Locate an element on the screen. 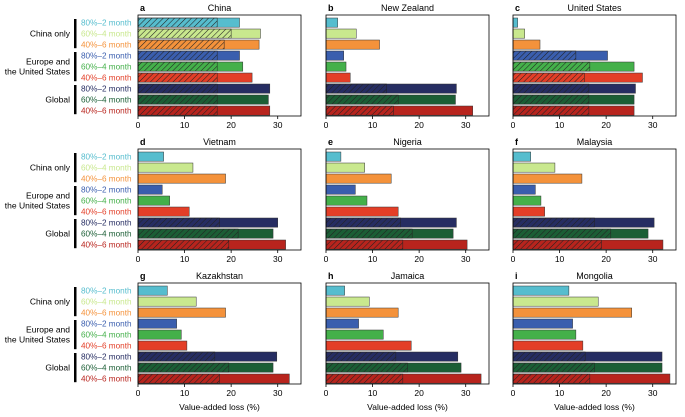 The image size is (685, 417). panel-title: Nigeria is located at coordinates (407, 142).